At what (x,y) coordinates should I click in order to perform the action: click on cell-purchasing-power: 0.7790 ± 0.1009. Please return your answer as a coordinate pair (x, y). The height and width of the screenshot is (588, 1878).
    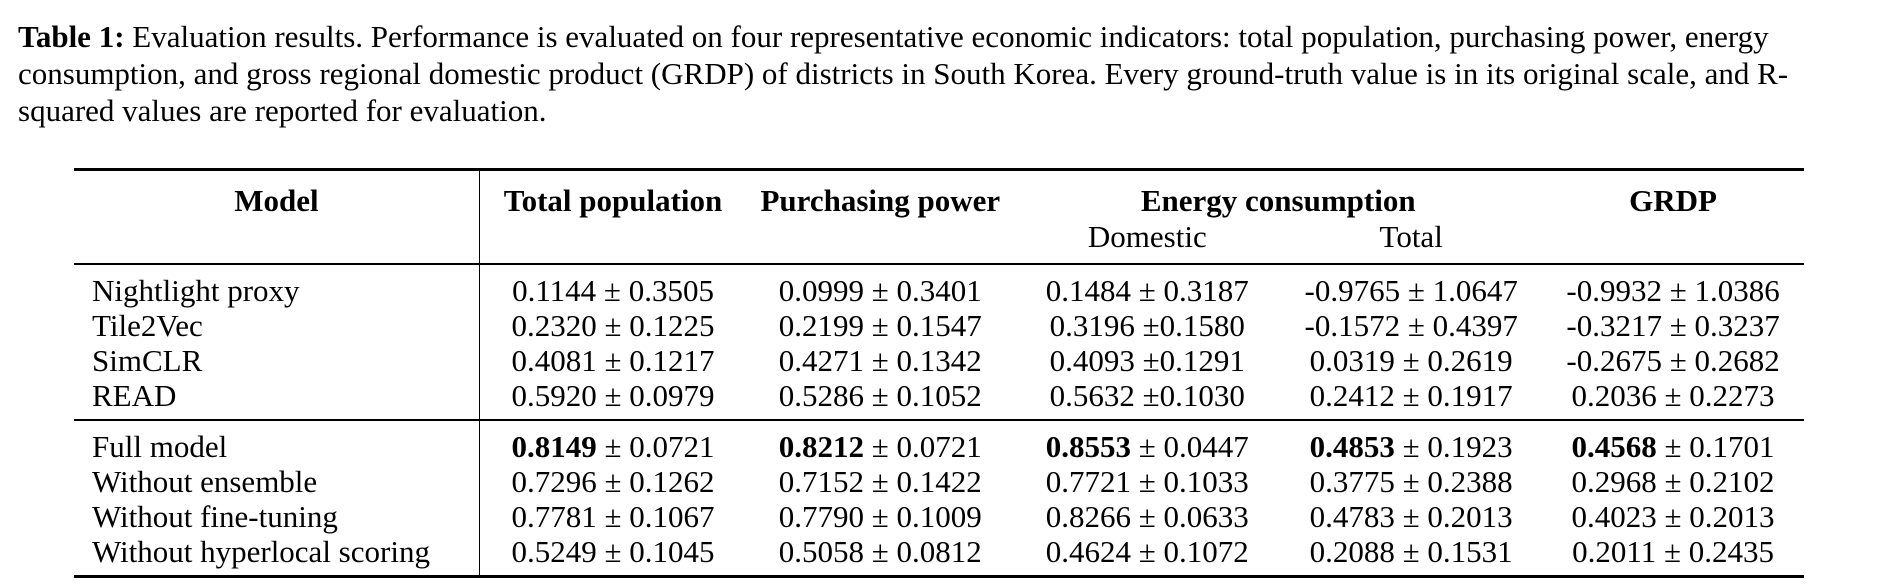
    Looking at the image, I should click on (880, 516).